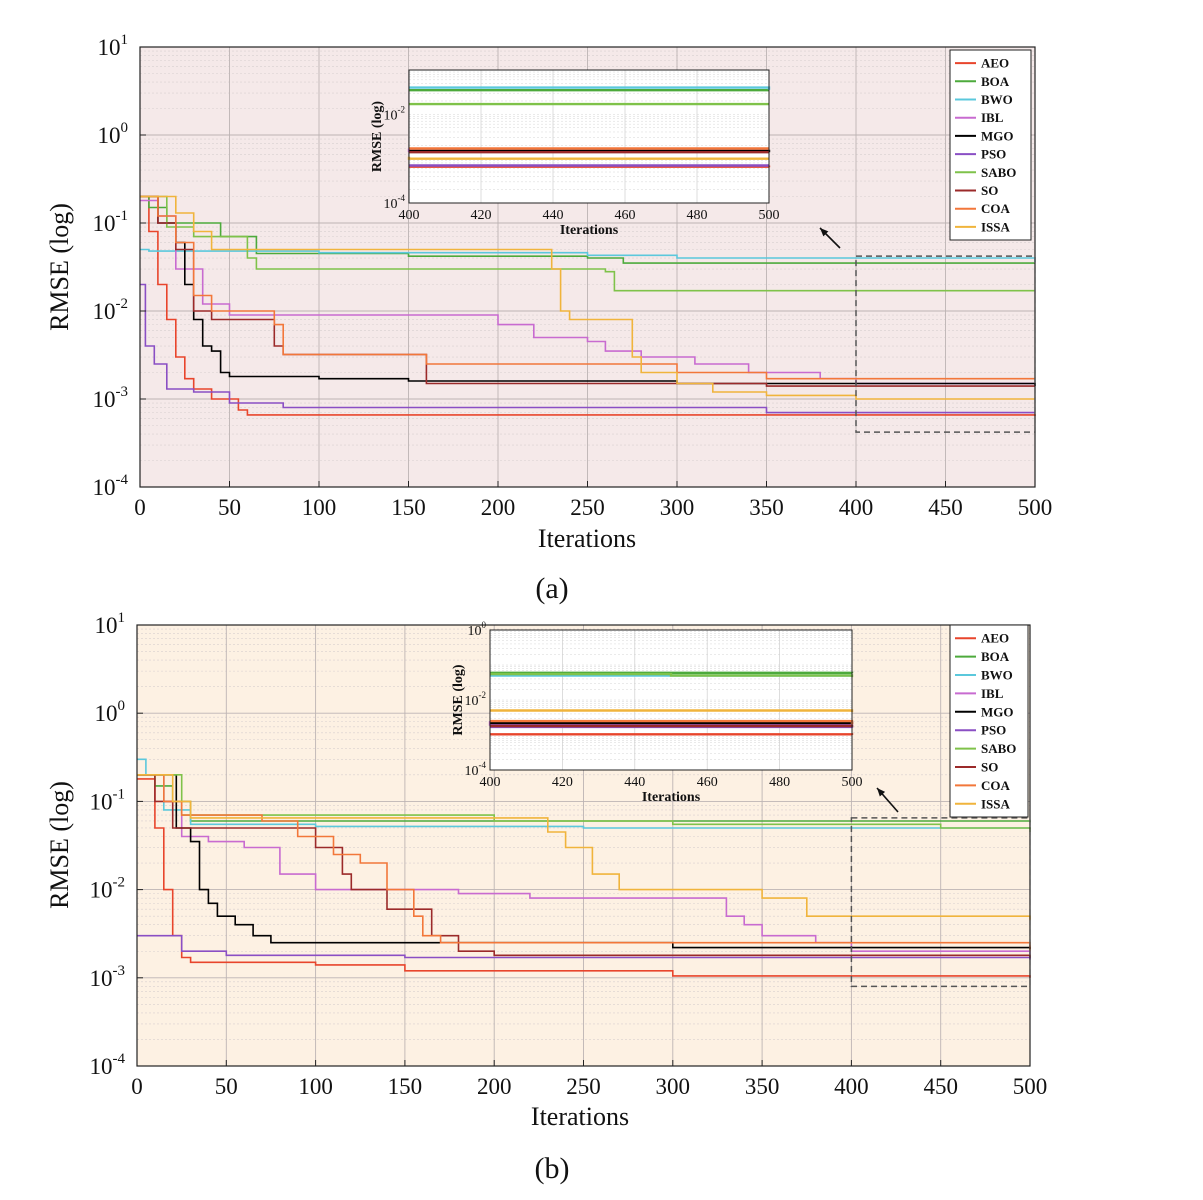  Describe the element at coordinates (587, 538) in the screenshot. I see `x-axis-label: Iterations` at that location.